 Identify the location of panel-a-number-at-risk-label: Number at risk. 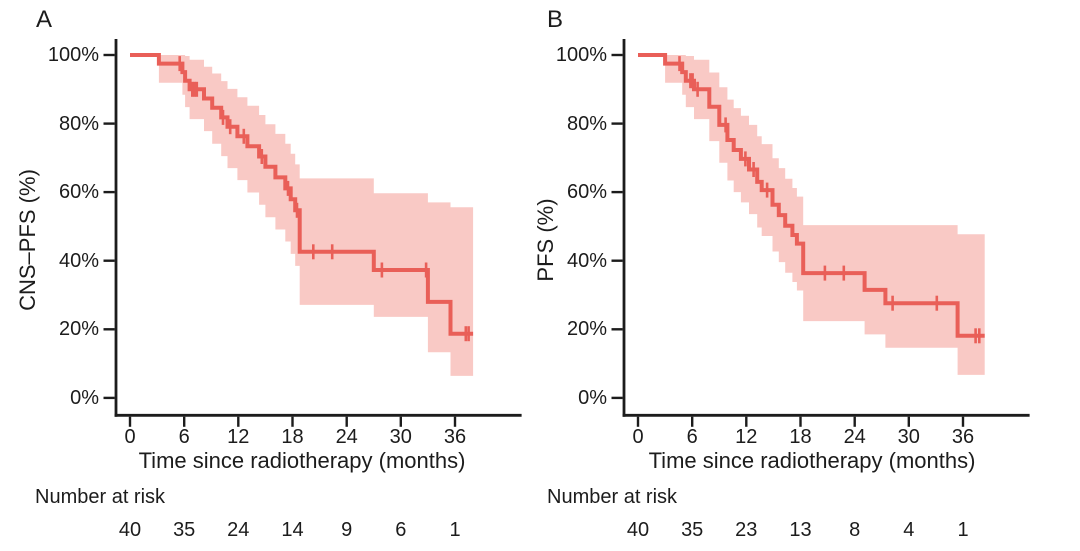
(100, 497).